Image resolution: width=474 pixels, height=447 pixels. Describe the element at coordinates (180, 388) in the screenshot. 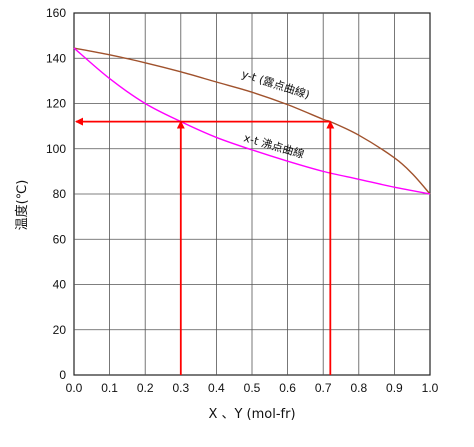

I see `x-tick-label: 0.3` at that location.